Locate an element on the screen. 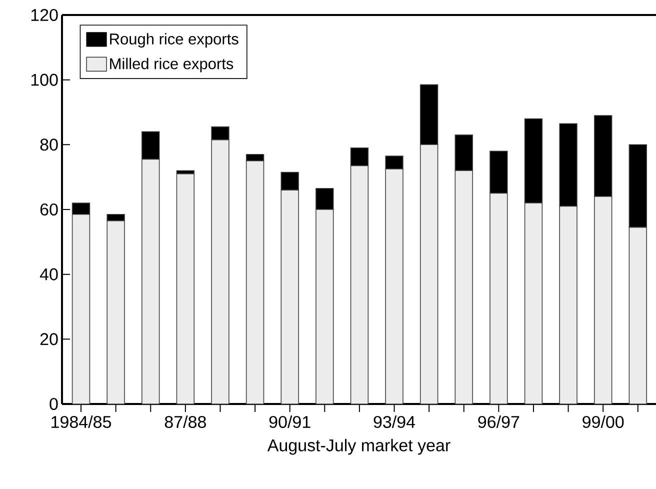  legend-label: Rough rice exports is located at coordinates (174, 40).